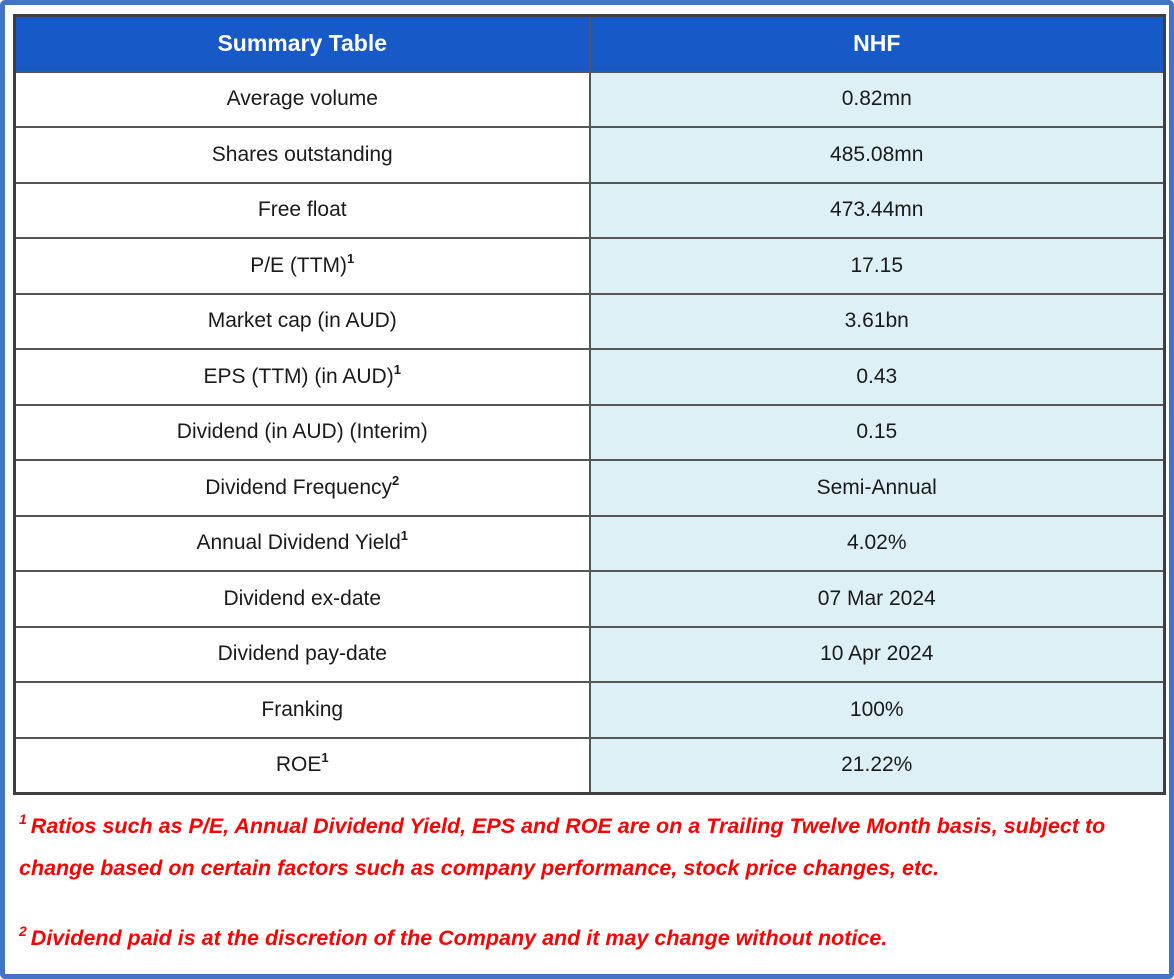  What do you see at coordinates (302, 710) in the screenshot?
I see `metric-label: Franking` at bounding box center [302, 710].